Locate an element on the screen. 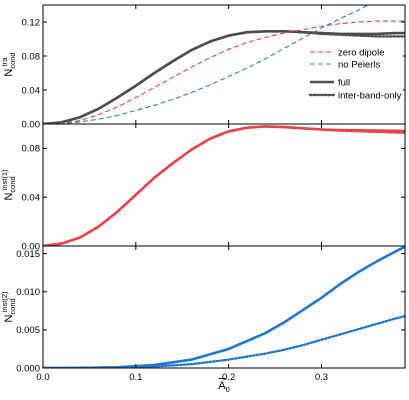 The image size is (409, 400). y-tick-label: 0.005 is located at coordinates (28, 330).